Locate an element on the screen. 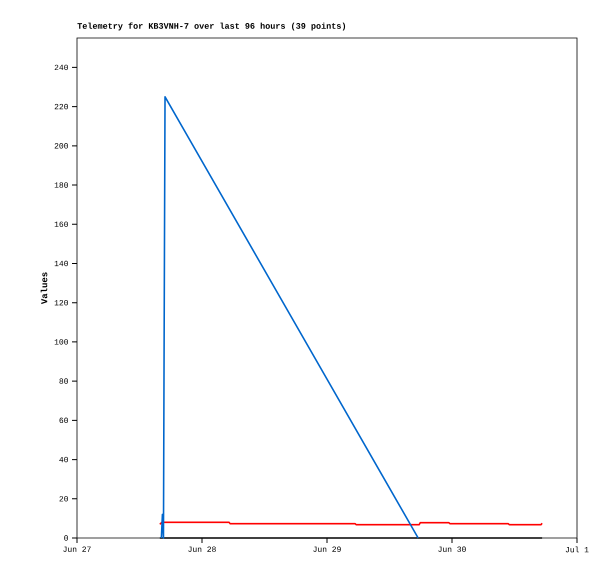 This screenshot has height=579, width=615. y-axis-title: Values is located at coordinates (44, 288).